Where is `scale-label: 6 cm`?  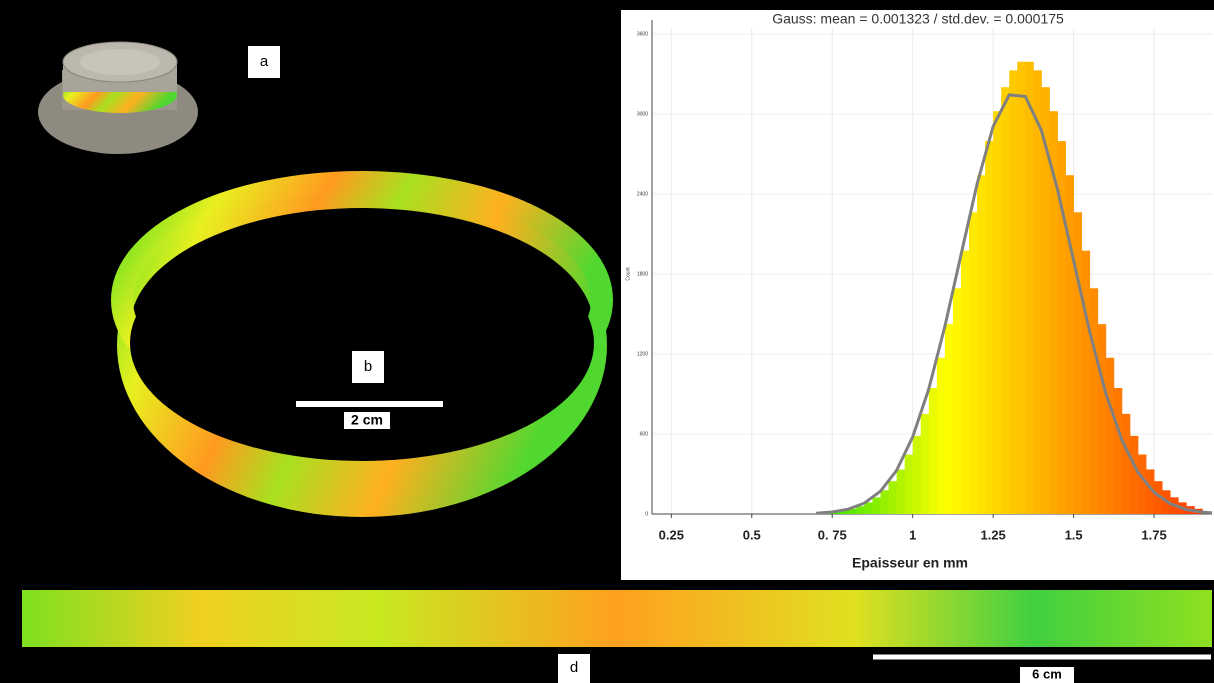 scale-label: 6 cm is located at coordinates (1047, 673).